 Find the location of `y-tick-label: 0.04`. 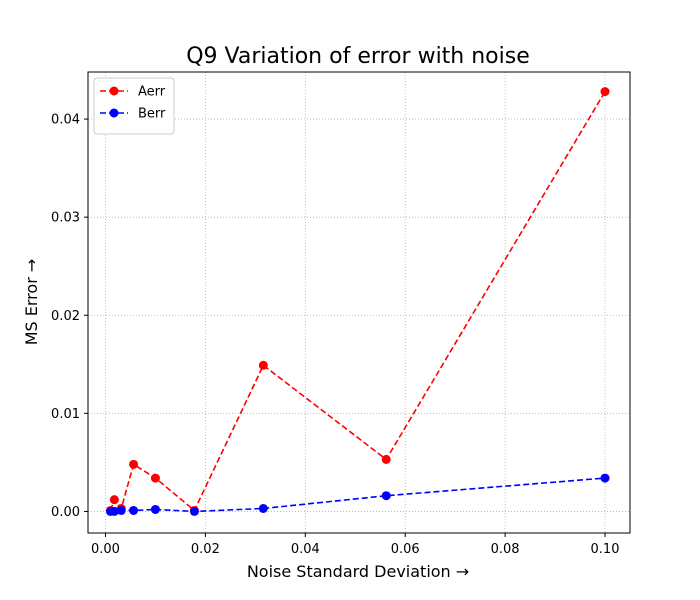

y-tick-label: 0.04 is located at coordinates (65, 120).